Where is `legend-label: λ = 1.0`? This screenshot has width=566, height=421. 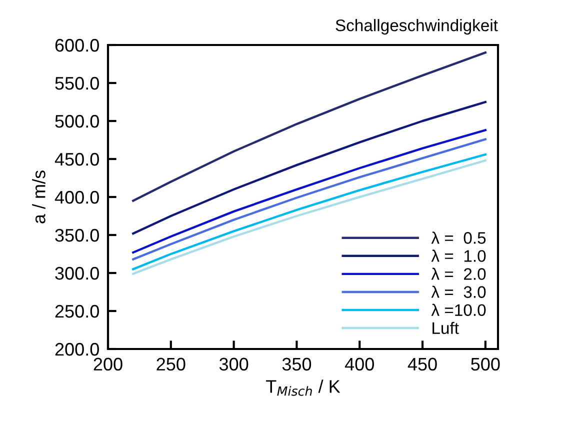
legend-label: λ = 1.0 is located at coordinates (458, 256).